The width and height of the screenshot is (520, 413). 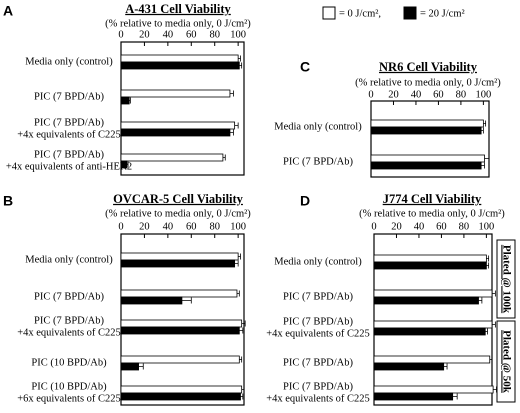 I want to click on group-label: Plated @ 50k, so click(x=506, y=362).